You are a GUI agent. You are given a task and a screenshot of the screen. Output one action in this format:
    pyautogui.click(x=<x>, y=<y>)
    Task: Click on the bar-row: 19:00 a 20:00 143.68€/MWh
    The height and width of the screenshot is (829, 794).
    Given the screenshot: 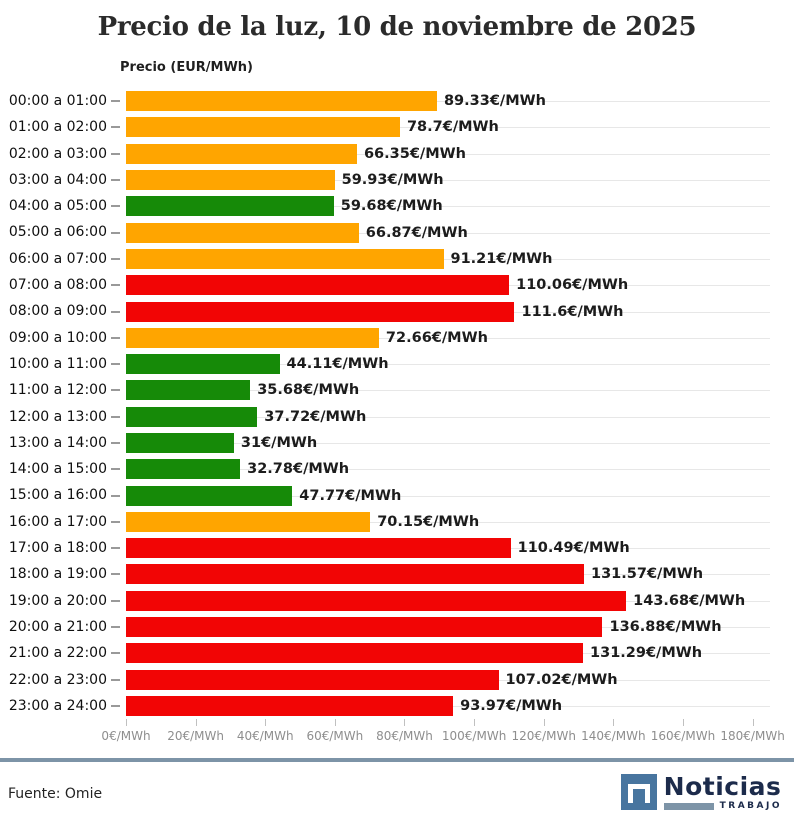 What is the action you would take?
    pyautogui.click(x=397, y=601)
    